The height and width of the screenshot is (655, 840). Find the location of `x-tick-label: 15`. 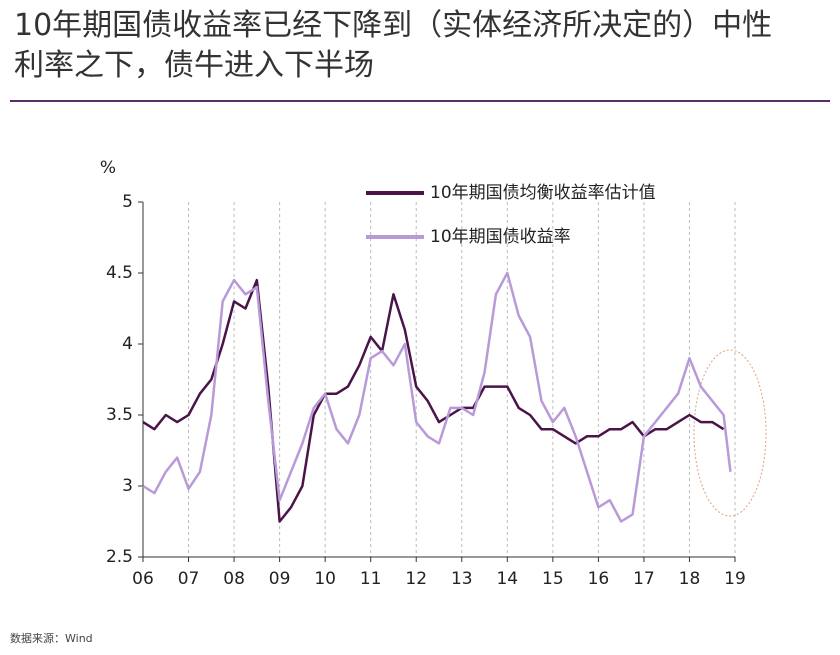

x-tick-label: 15 is located at coordinates (553, 579).